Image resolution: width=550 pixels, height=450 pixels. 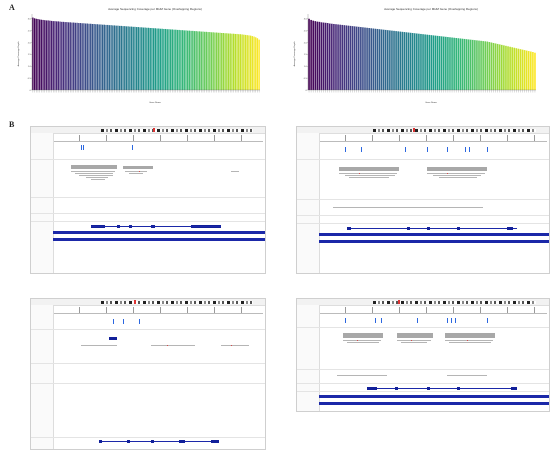 What do you see at coordinates (134, 302) in the screenshot?
I see `ideogram-locus-marker` at bounding box center [134, 302].